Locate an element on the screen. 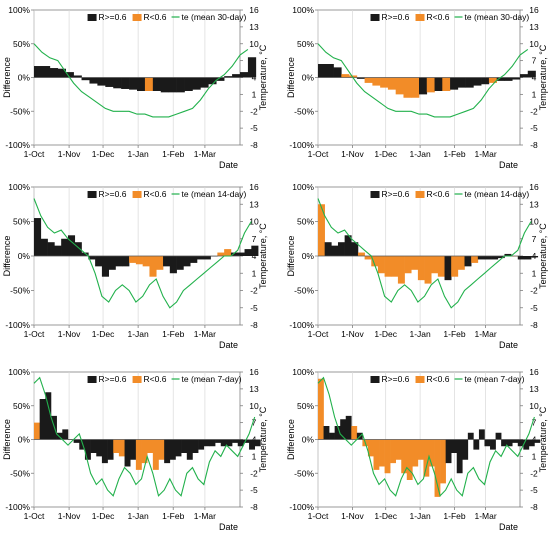 This screenshot has height=540, width=550. y-axis-title: Difference is located at coordinates (7, 256).